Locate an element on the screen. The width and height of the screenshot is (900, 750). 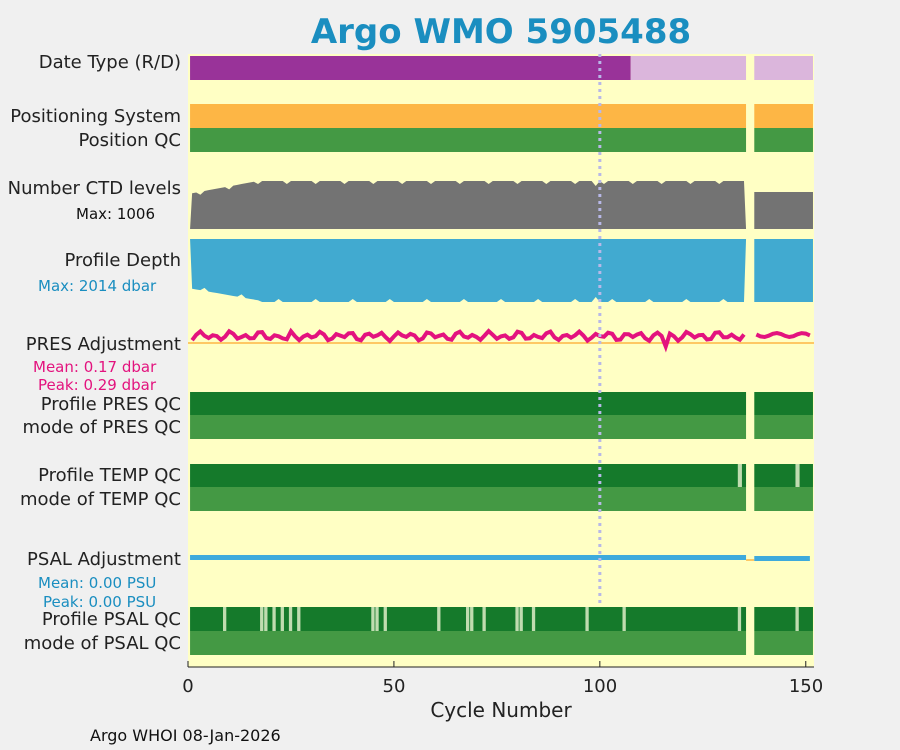
x-tick-label: 50 is located at coordinates (394, 686).